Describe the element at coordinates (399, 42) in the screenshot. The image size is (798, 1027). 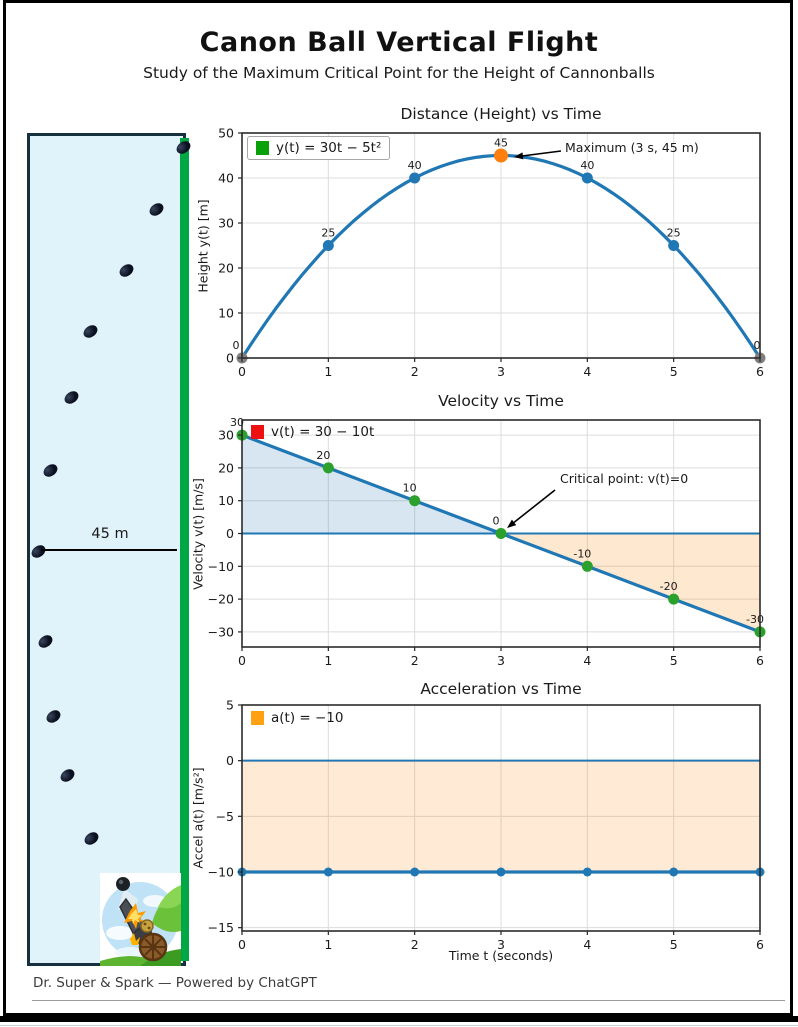
I see `page-title: Canon Ball Vertical Flight` at that location.